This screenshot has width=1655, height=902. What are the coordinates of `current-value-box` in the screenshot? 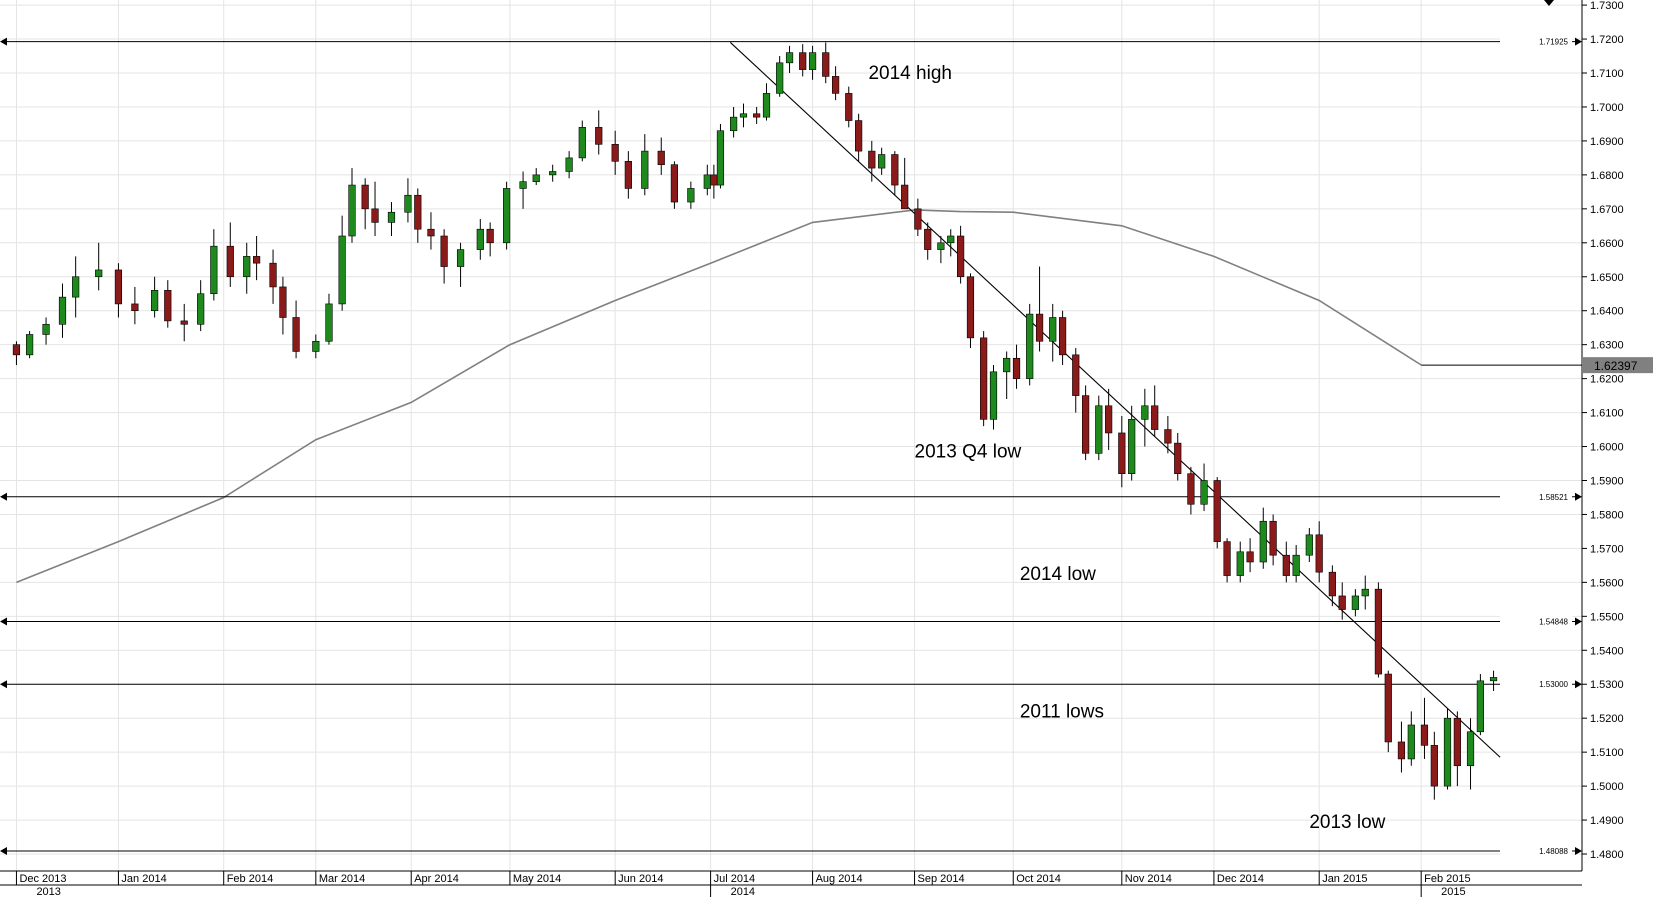 It's located at (1618, 365).